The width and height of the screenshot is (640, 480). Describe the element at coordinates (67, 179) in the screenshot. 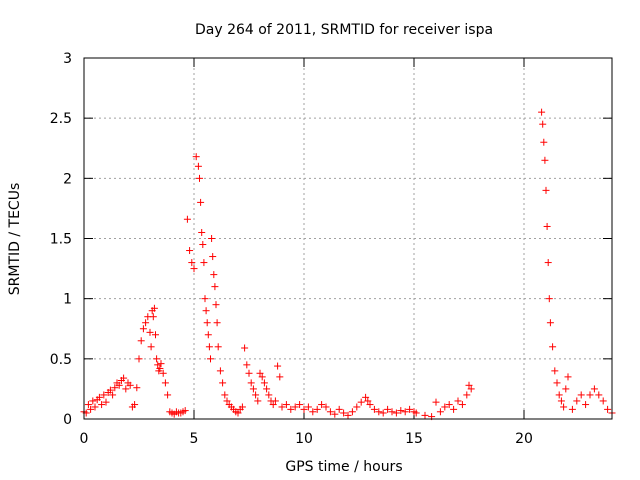

I see `y-tick-label: 2` at that location.